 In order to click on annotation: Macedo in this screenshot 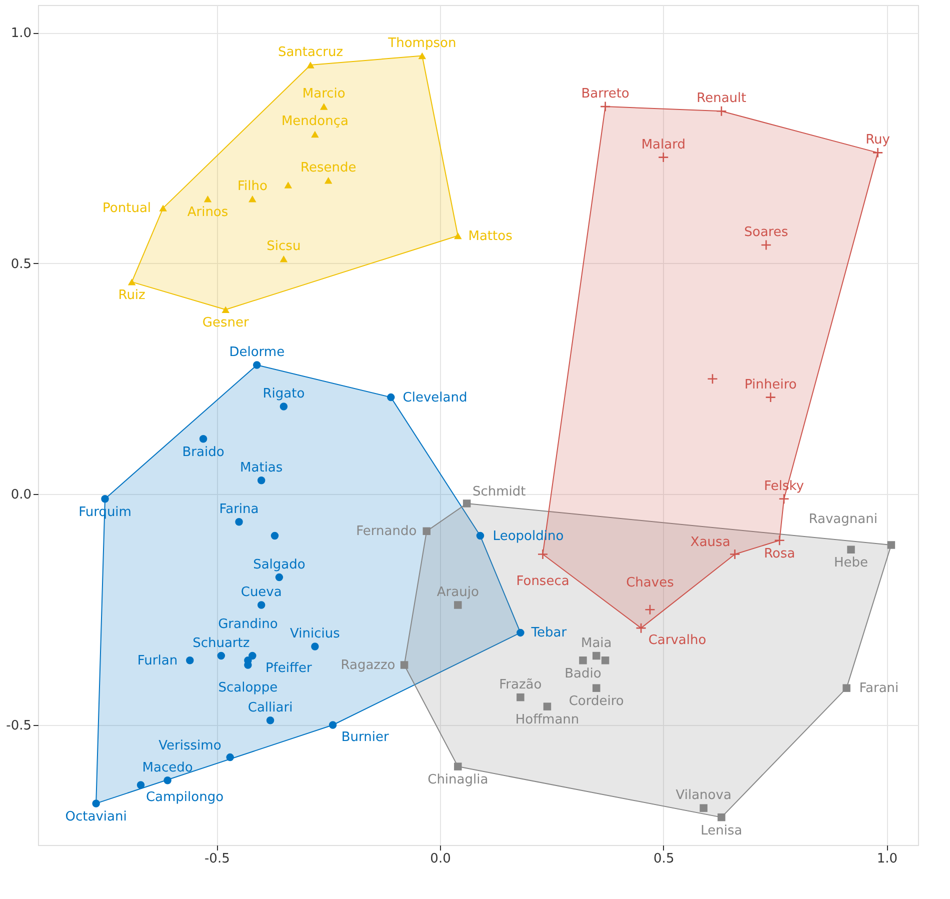, I will do `click(167, 768)`.